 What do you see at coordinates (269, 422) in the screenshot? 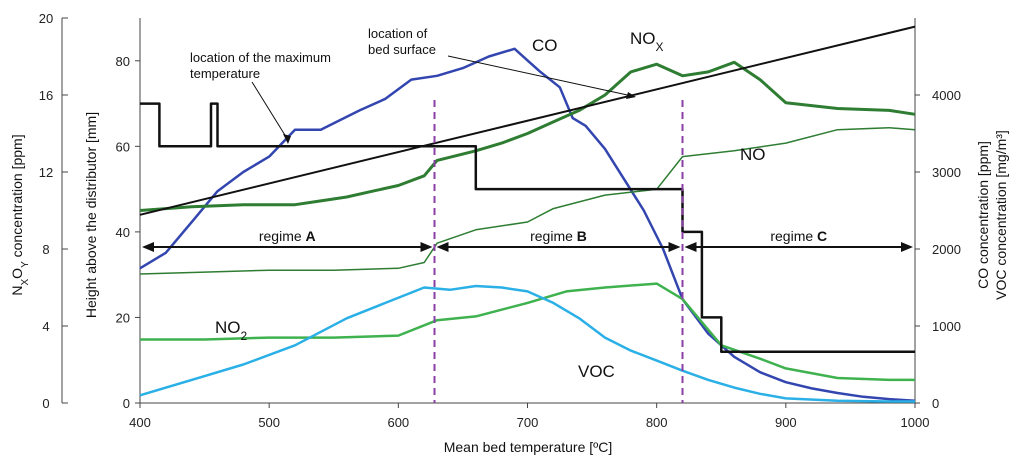
I see `x-tick-label: 500` at bounding box center [269, 422].